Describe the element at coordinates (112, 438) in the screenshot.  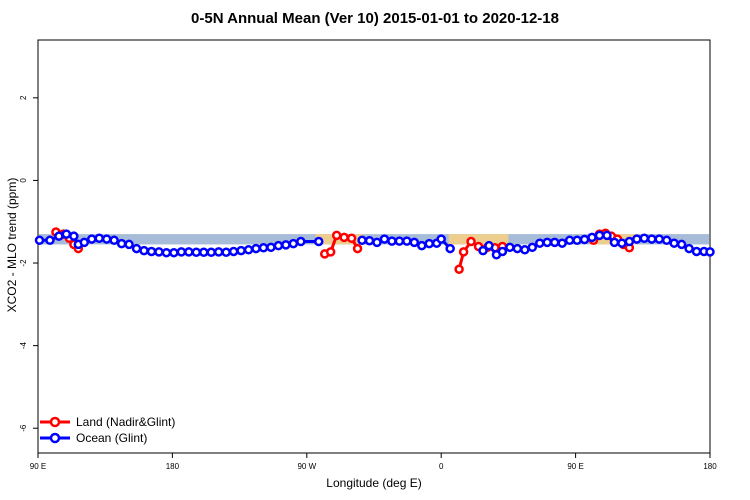
I see `legend-label-ocean: Ocean (Glint)` at that location.